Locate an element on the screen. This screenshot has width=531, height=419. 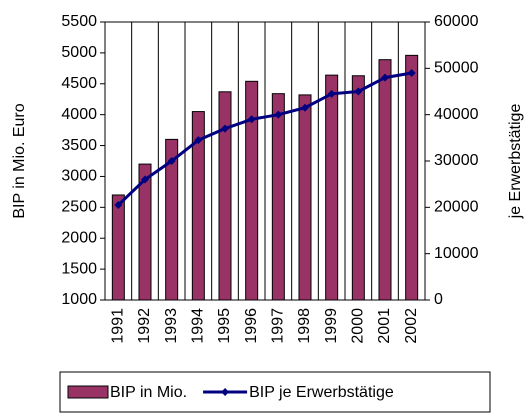
y2-tick-label: 10000 is located at coordinates (456, 253).